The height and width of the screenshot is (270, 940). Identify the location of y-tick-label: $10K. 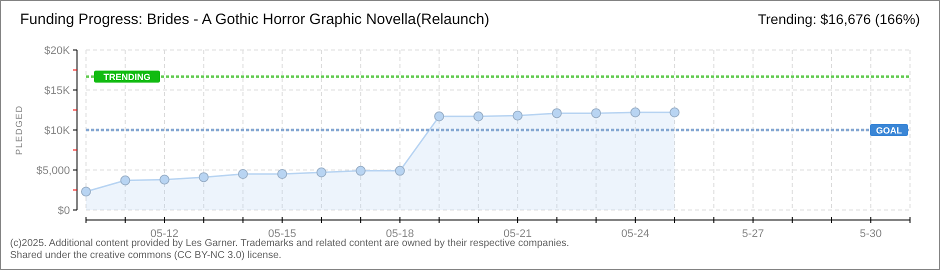
(57, 131).